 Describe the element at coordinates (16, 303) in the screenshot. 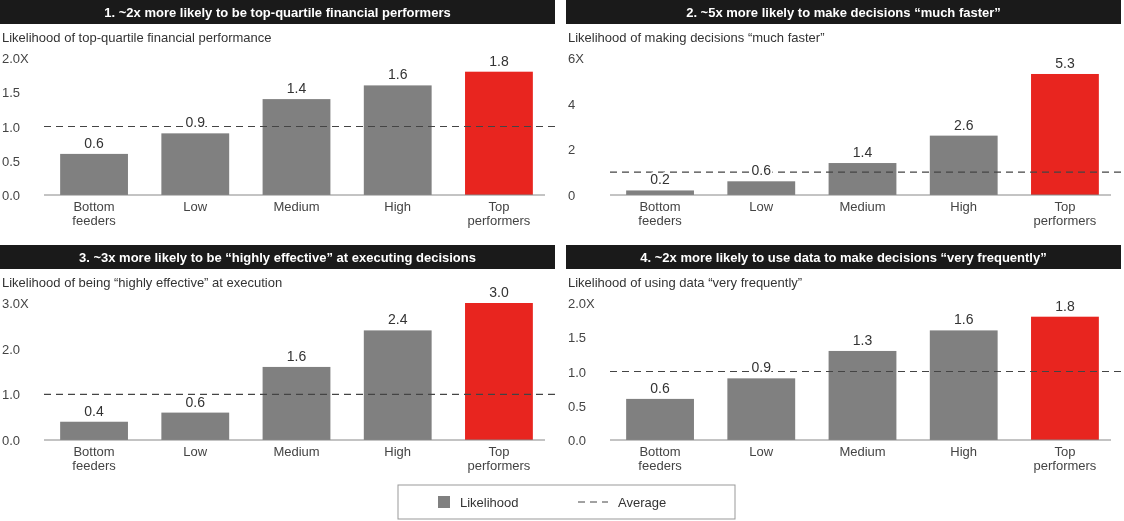

I see `y-tick-label: 3.0X` at that location.